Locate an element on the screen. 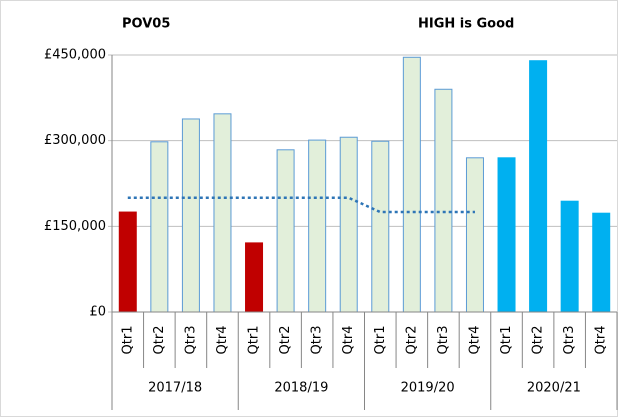 This screenshot has height=417, width=618. y-tick-label: £450,000 is located at coordinates (75, 55).